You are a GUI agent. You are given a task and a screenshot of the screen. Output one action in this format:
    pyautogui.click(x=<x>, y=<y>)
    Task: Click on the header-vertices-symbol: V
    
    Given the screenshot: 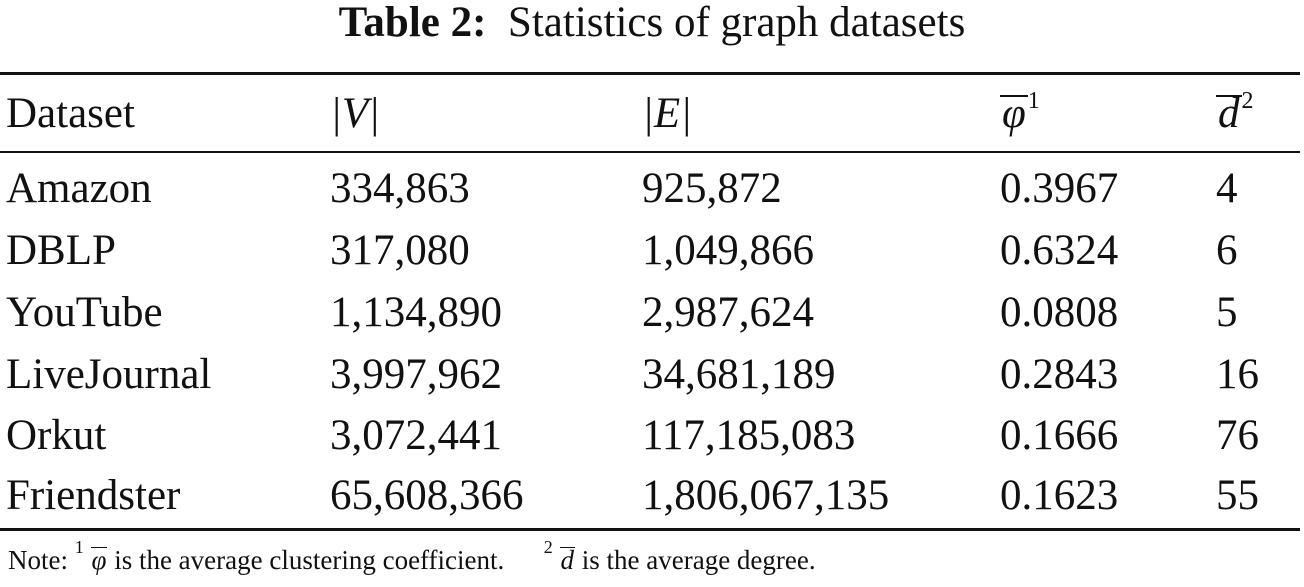 What is the action you would take?
    pyautogui.click(x=355, y=113)
    